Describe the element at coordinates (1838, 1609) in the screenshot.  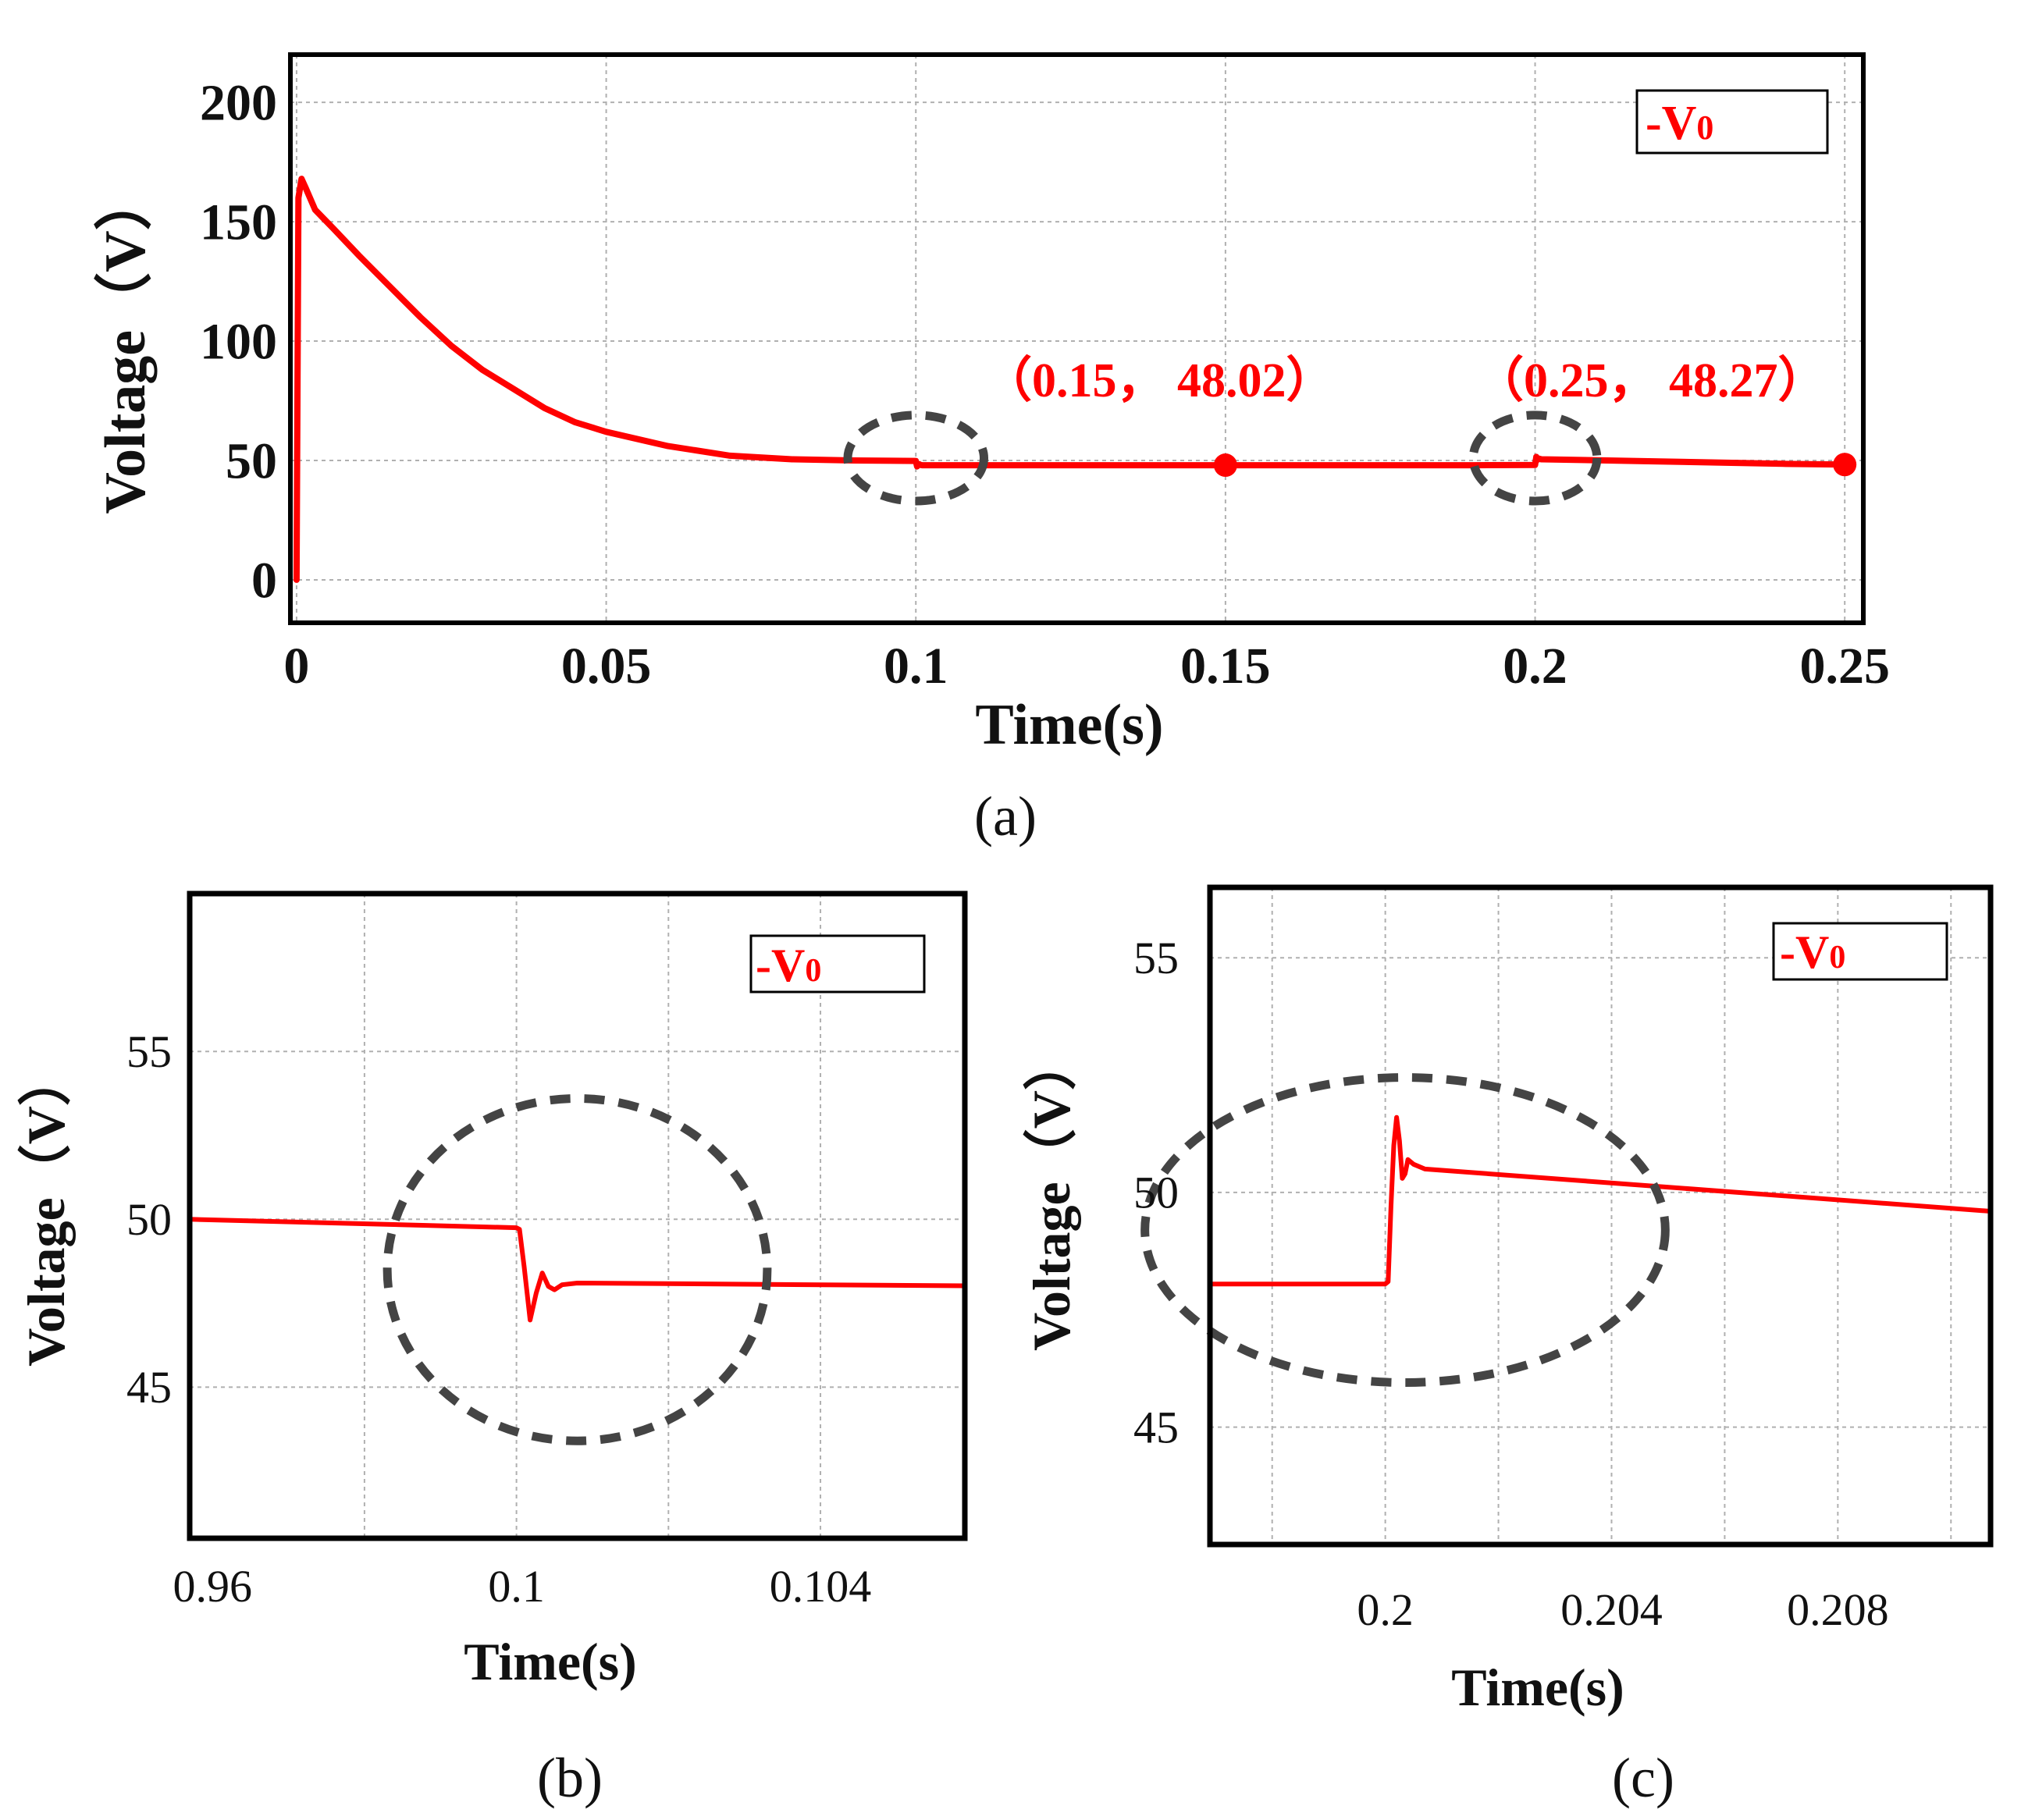
I see `x-tick-label: 0.208` at that location.